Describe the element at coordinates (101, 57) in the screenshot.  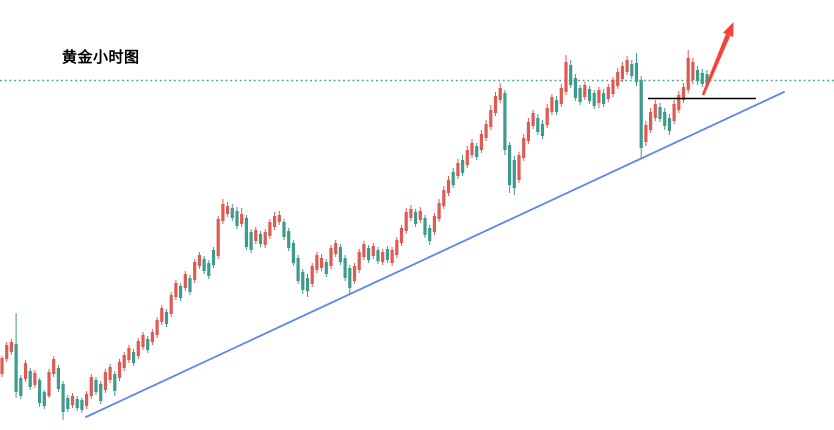
I see `chart-title: 黄金小时图` at that location.